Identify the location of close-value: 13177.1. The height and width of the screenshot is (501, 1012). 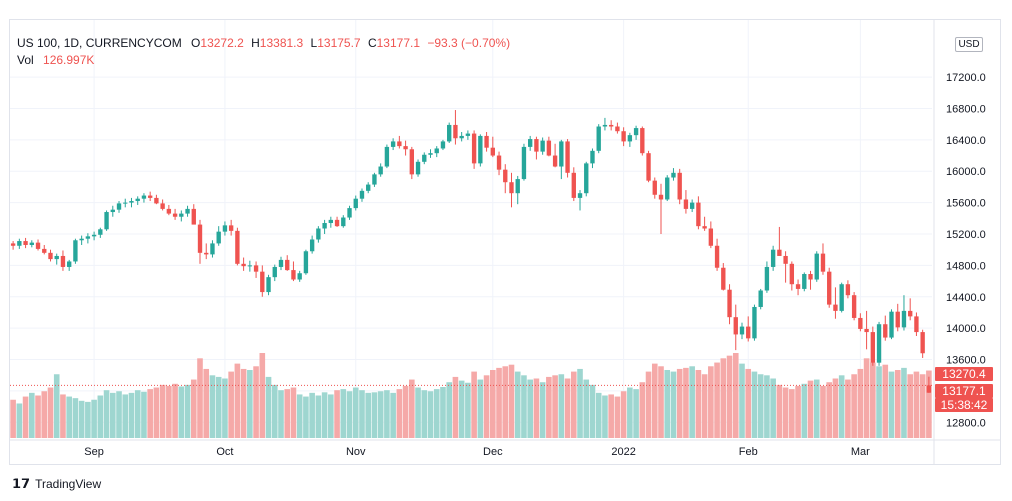
(398, 43).